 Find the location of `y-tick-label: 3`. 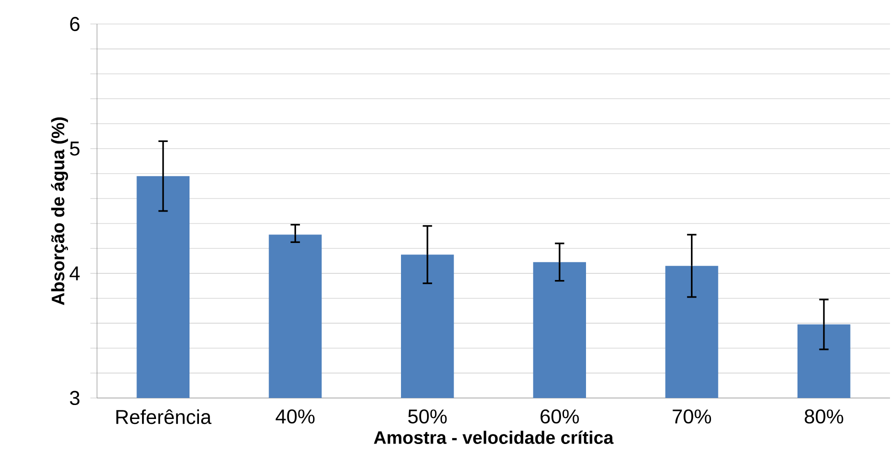

y-tick-label: 3 is located at coordinates (75, 398).